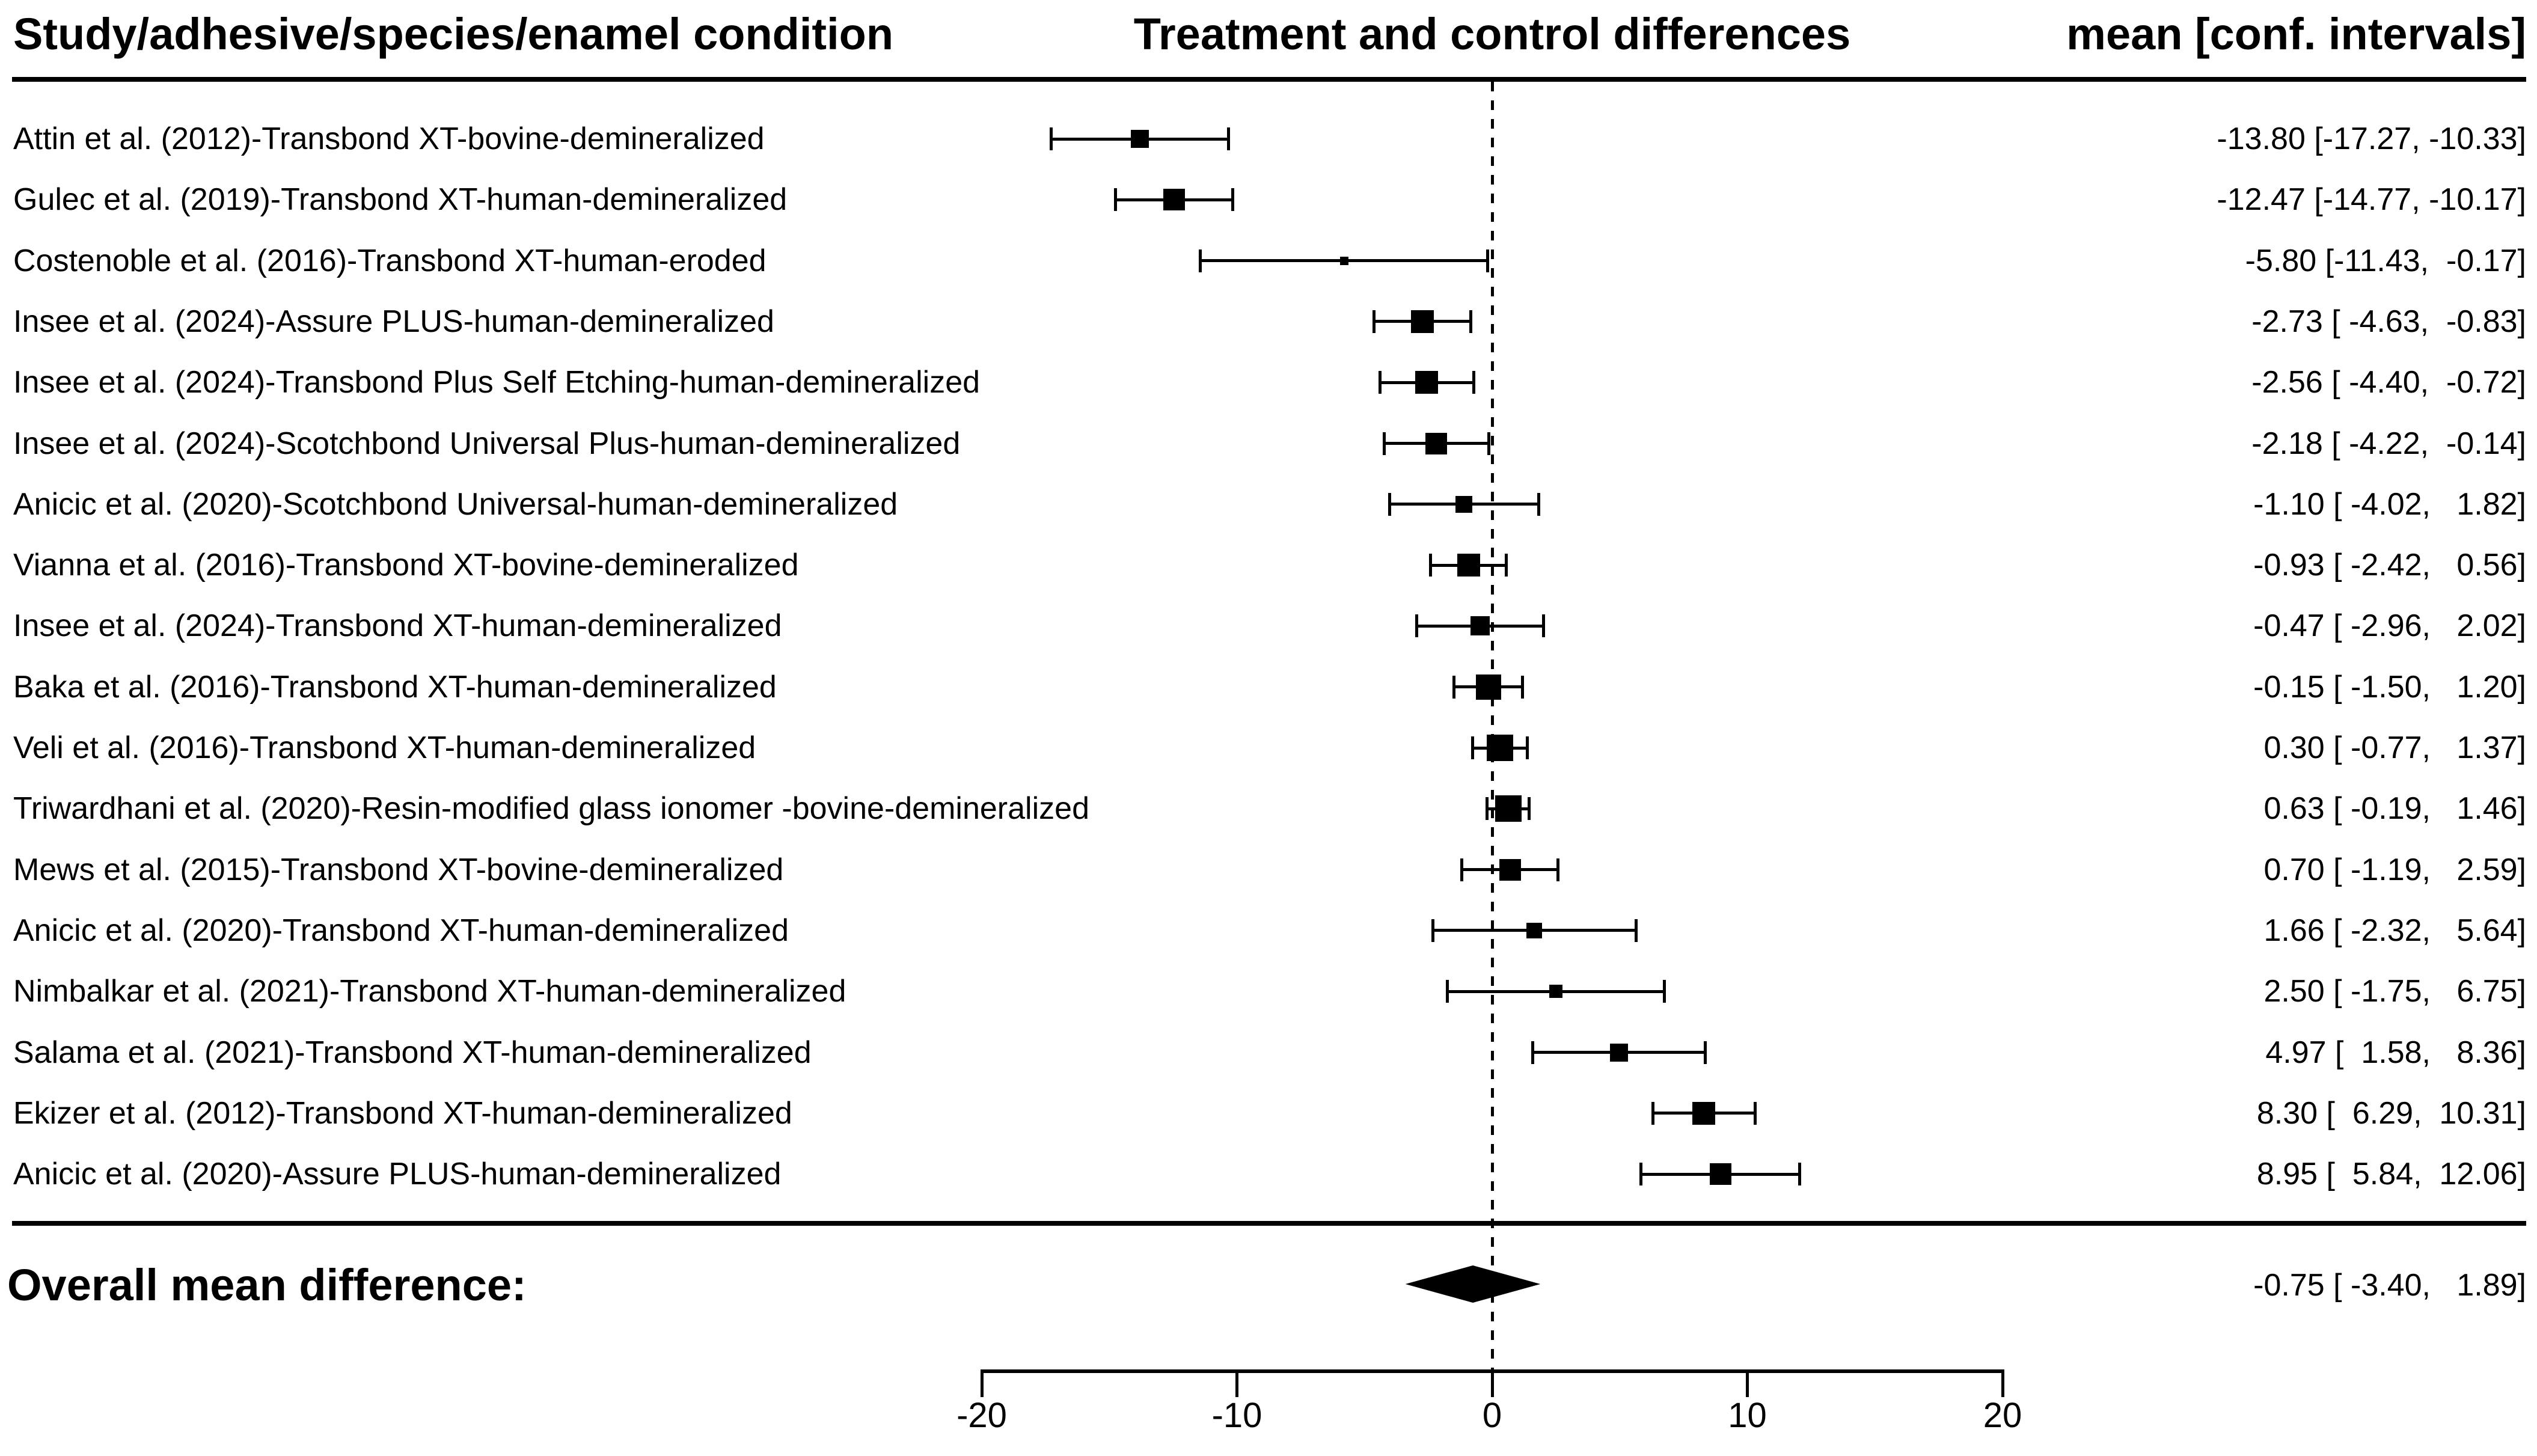 The height and width of the screenshot is (1456, 2537). Describe the element at coordinates (2002, 1415) in the screenshot. I see `x-axis-tick-label: 20` at that location.